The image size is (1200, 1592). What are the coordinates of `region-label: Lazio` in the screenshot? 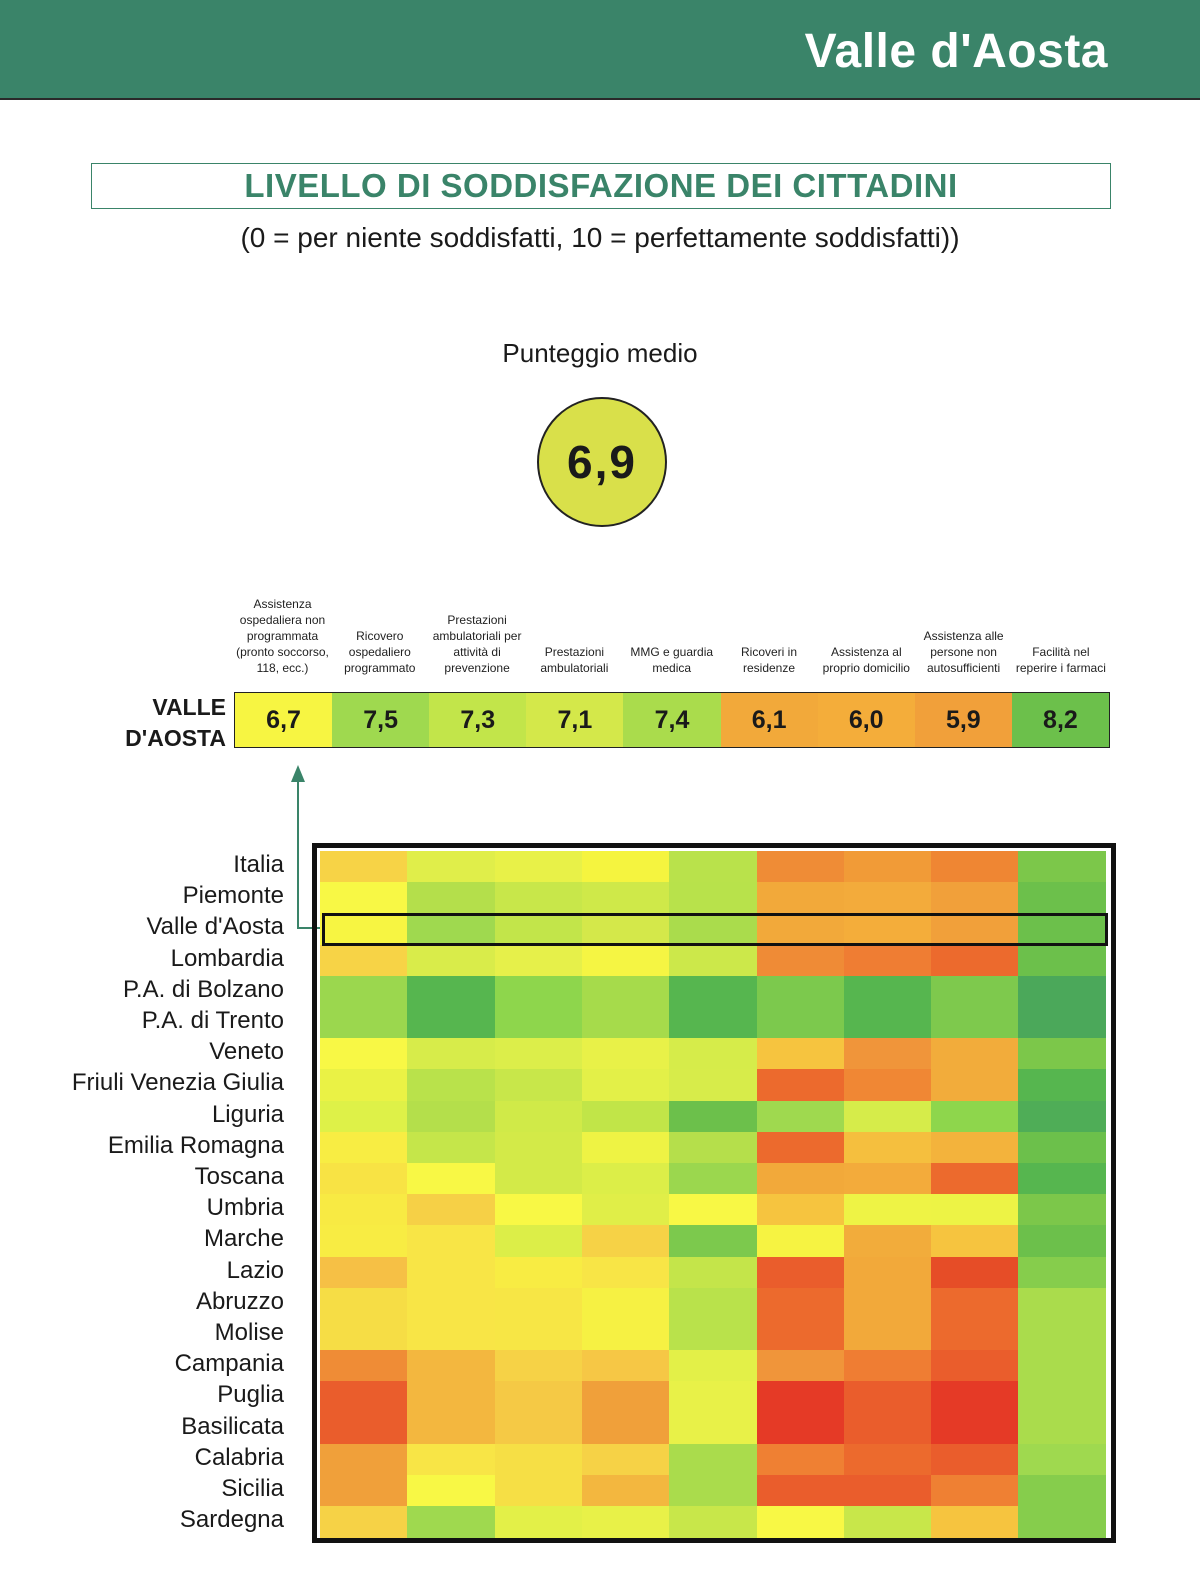 It's located at (255, 1270).